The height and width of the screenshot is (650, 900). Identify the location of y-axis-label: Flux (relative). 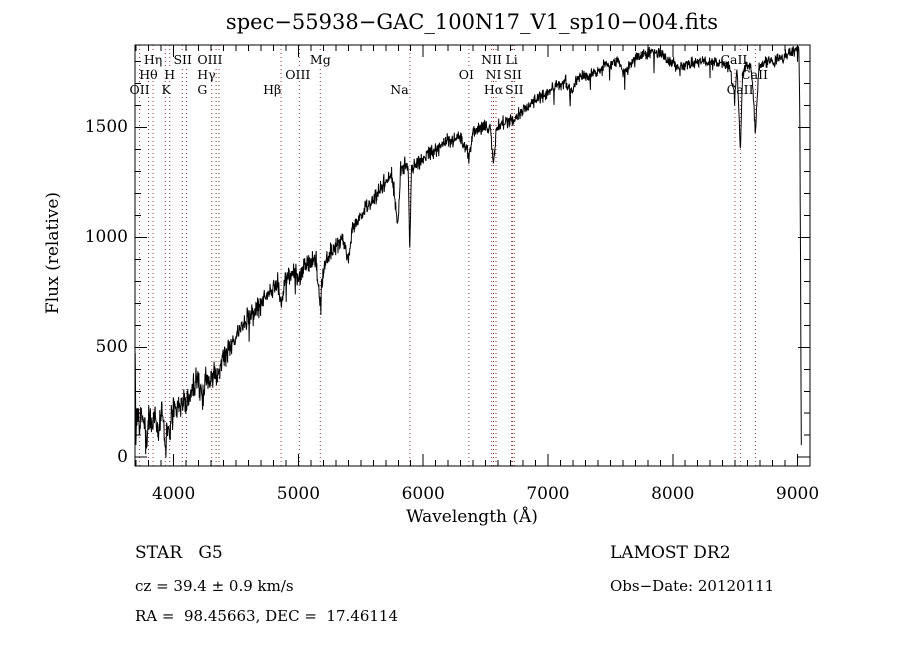
(53, 253).